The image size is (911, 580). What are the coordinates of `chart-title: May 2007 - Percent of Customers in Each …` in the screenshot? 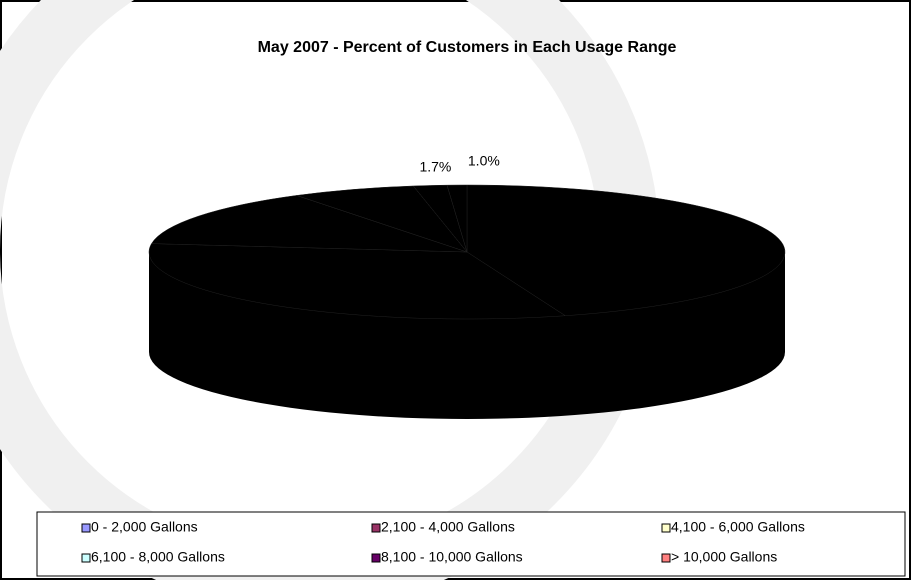 It's located at (467, 47).